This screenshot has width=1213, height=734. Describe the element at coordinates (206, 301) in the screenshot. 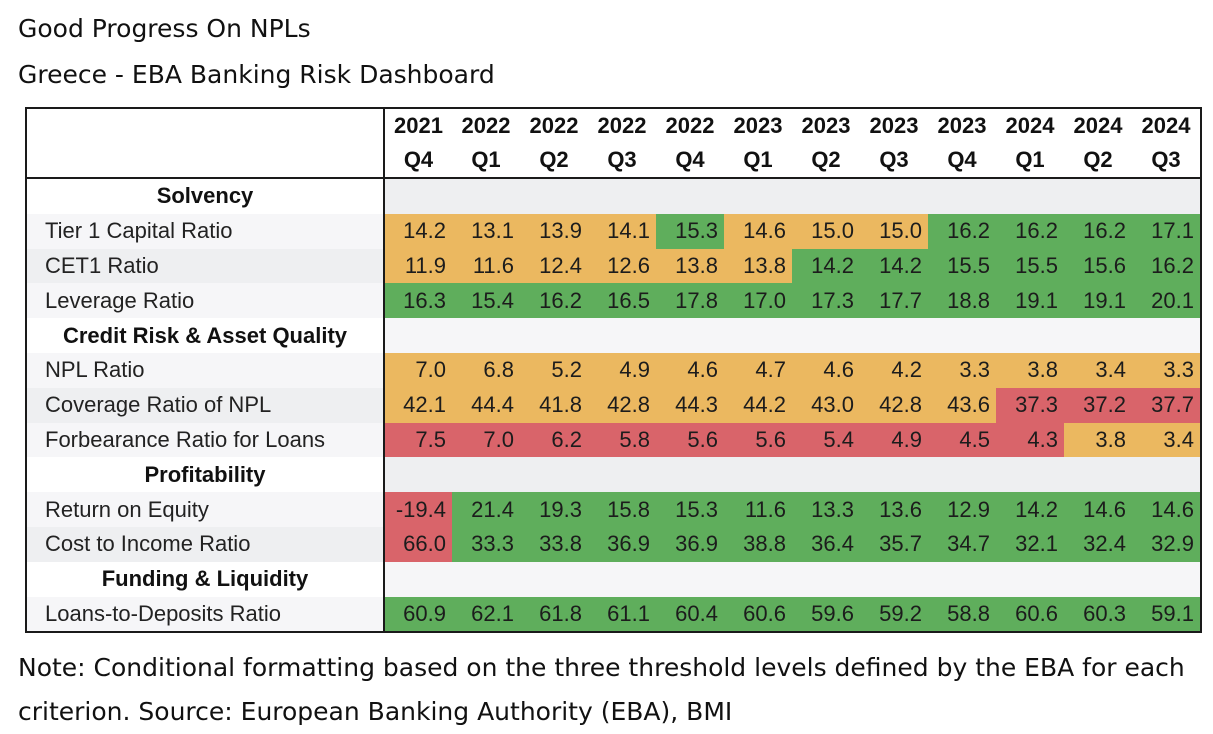

I see `metric-label: Leverage Ratio` at that location.